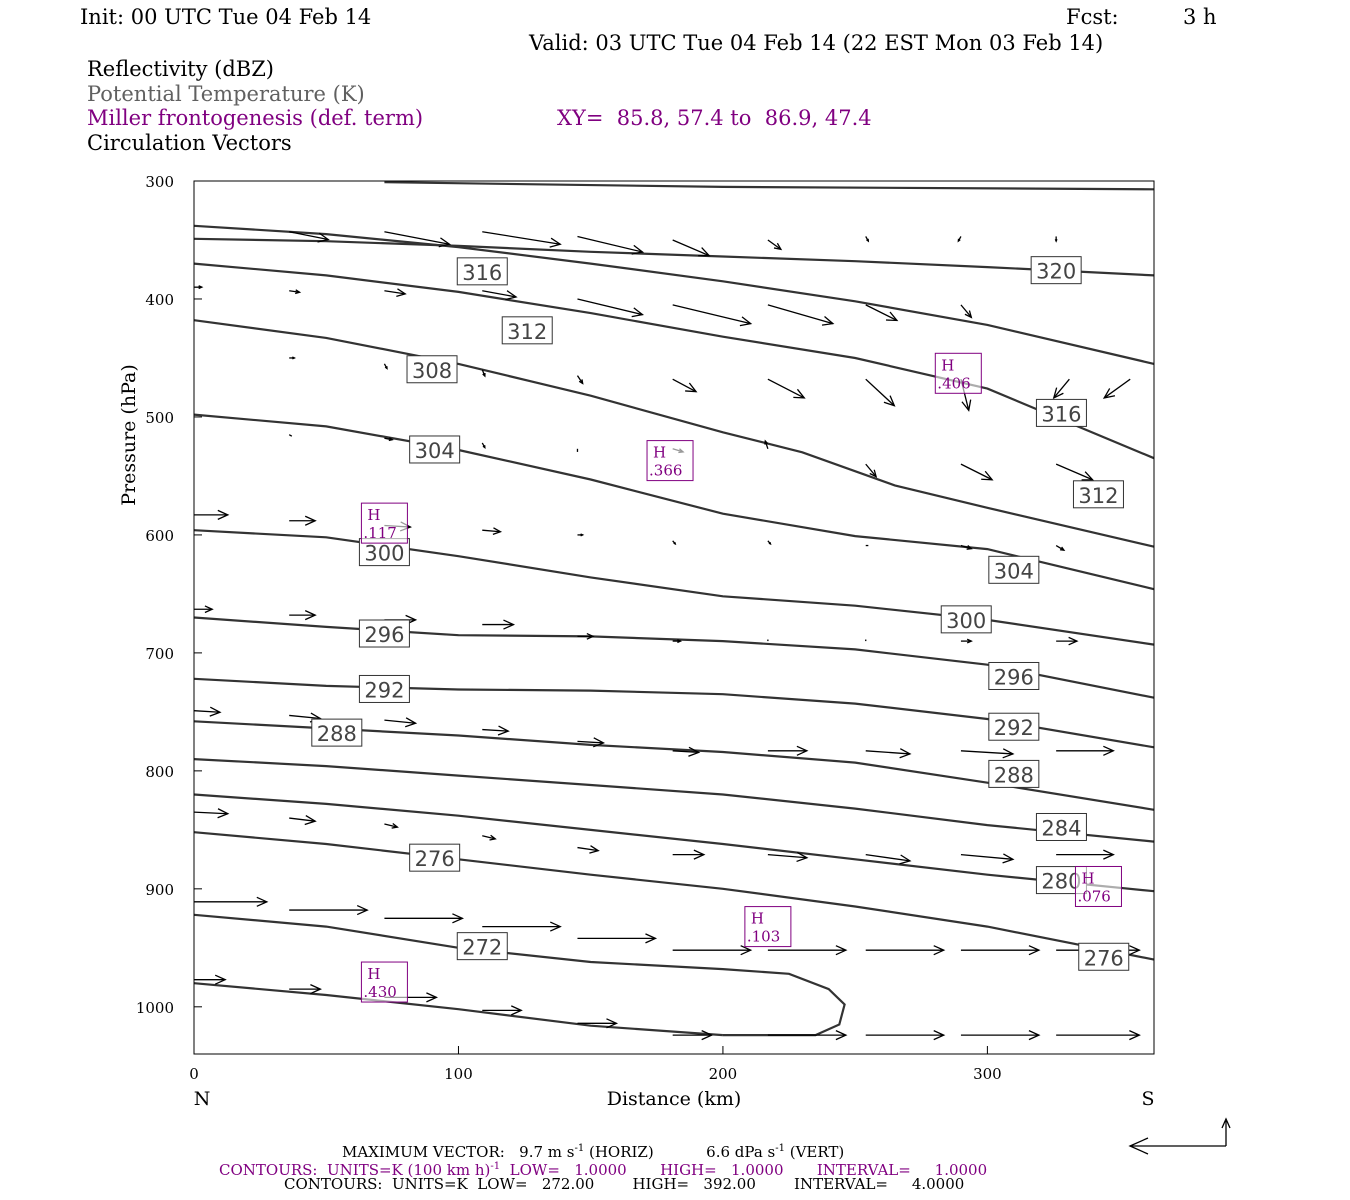 The height and width of the screenshot is (1200, 1350). What do you see at coordinates (723, 1074) in the screenshot?
I see `x-tick-label-2: 200` at bounding box center [723, 1074].